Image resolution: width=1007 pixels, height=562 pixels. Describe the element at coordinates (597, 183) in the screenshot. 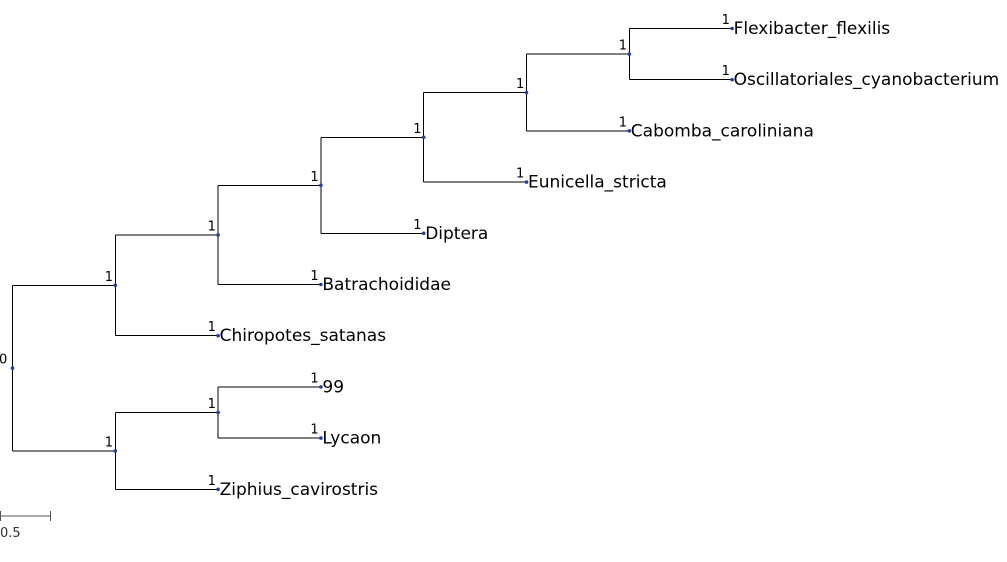

I see `tip-label-t_eunicella: Eunicella_stricta` at that location.